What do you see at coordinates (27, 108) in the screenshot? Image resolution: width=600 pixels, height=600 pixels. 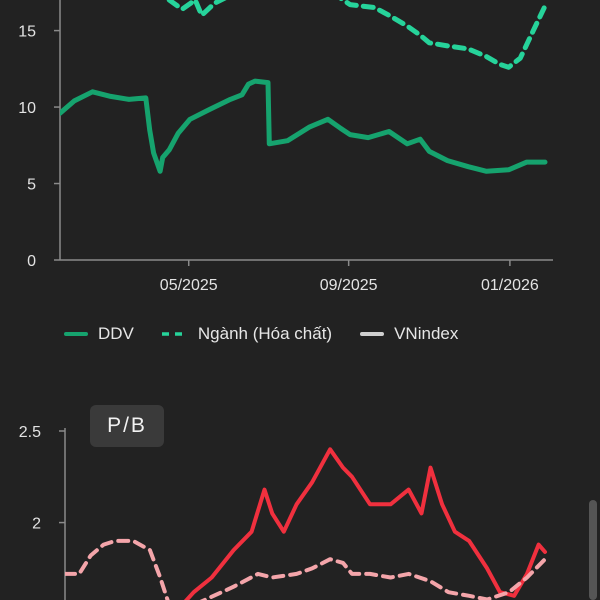 I see `y-tick-label: 10` at bounding box center [27, 108].